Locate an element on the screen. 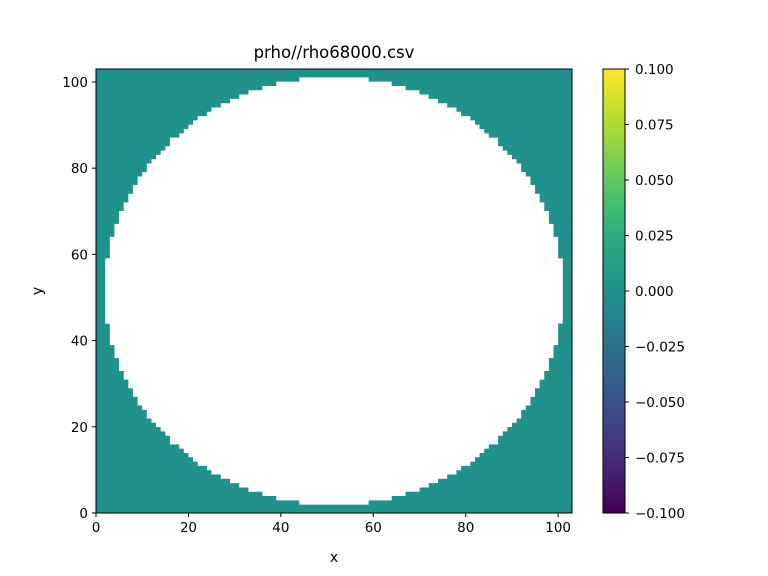 The image size is (768, 576). colorbar-gradient is located at coordinates (614, 291).